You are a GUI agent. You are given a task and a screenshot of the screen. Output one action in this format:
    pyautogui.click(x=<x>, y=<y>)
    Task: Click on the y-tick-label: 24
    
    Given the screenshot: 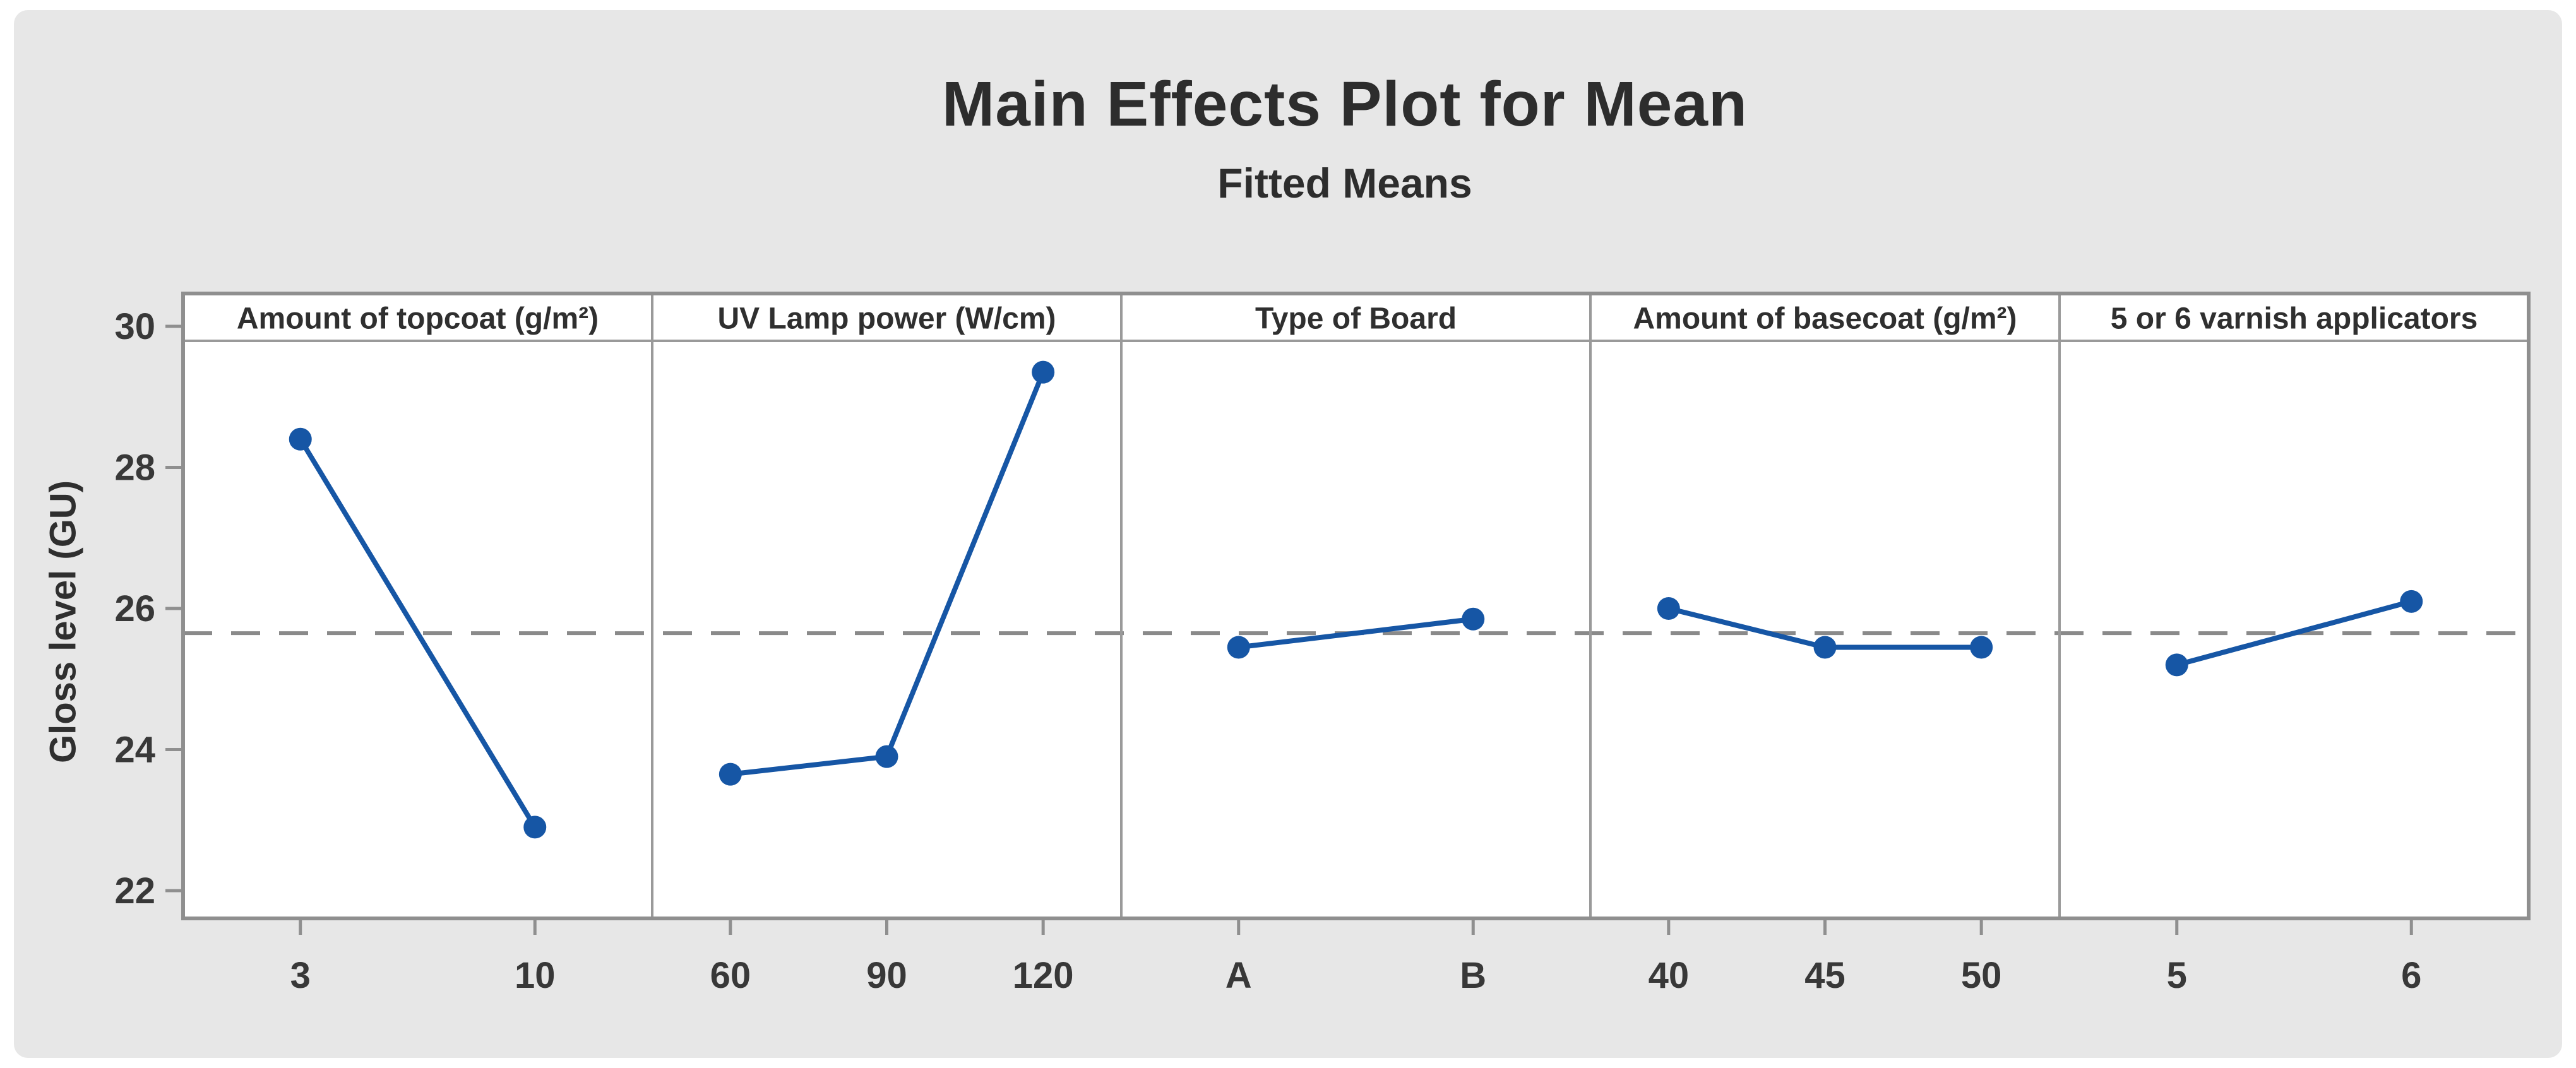 What is the action you would take?
    pyautogui.click(x=134, y=750)
    